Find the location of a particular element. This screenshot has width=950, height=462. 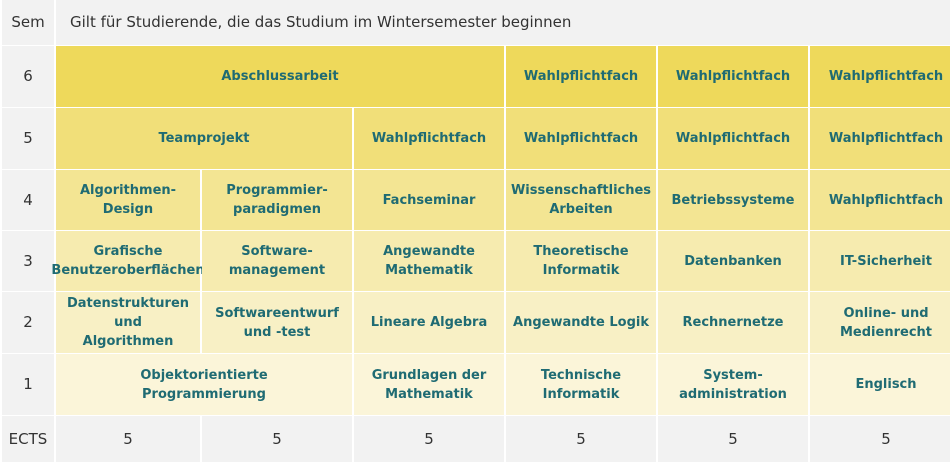

course-datenbanken: Datenbanken is located at coordinates (733, 261).